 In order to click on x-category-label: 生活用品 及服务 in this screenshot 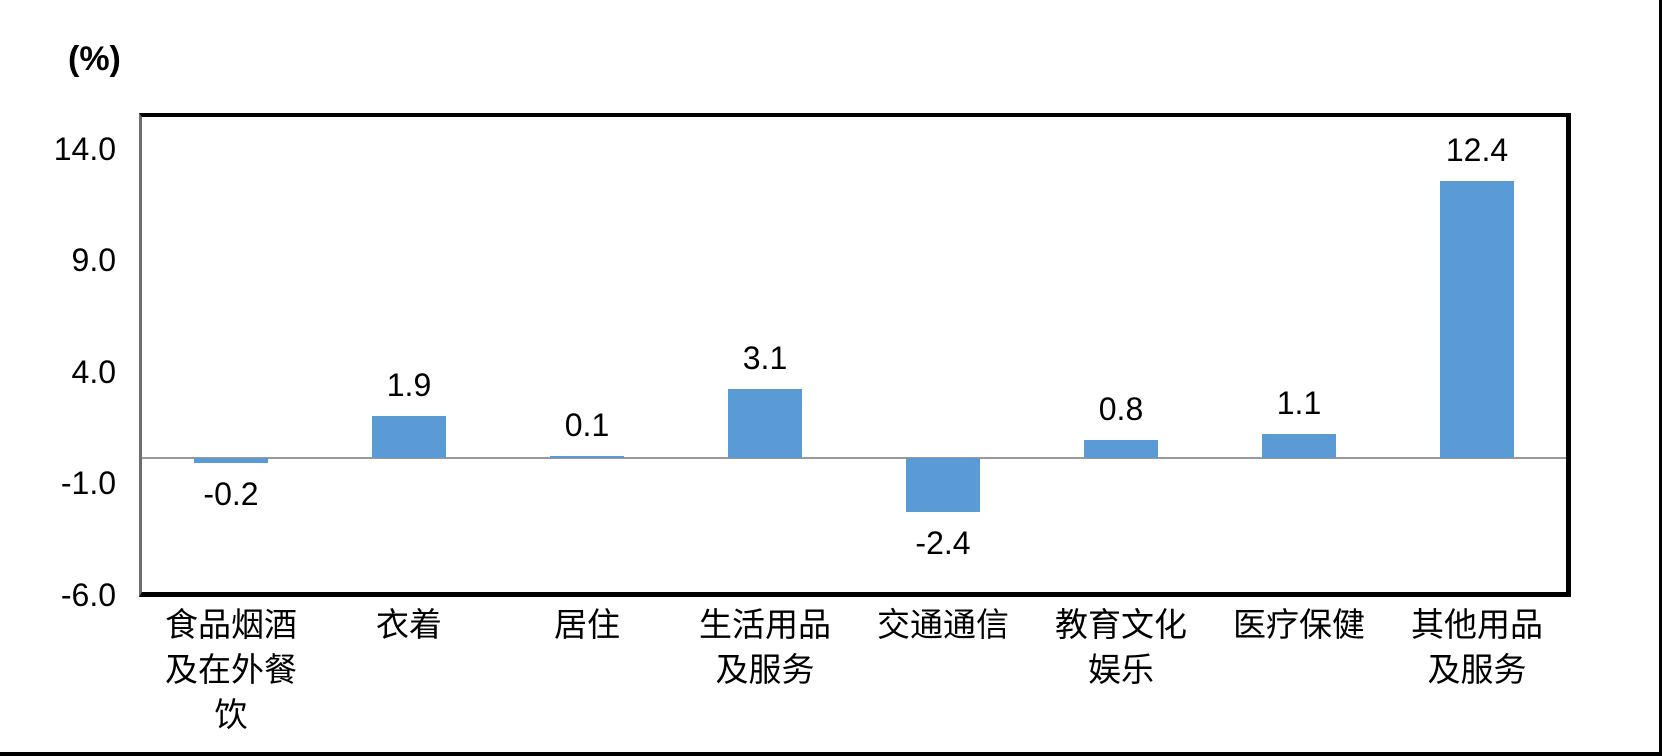, I will do `click(765, 647)`.